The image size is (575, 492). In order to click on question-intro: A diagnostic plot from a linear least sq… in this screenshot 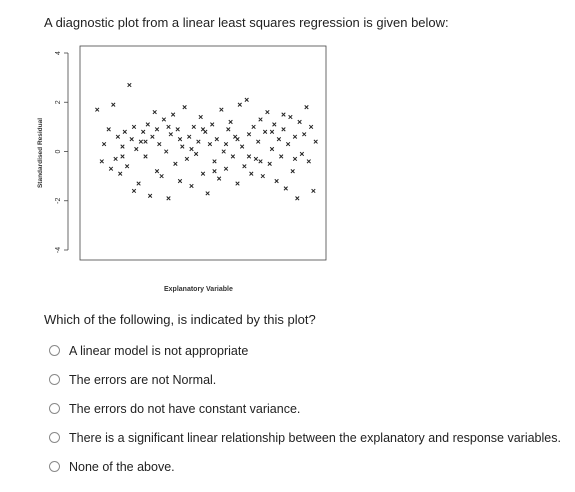, I will do `click(246, 22)`.